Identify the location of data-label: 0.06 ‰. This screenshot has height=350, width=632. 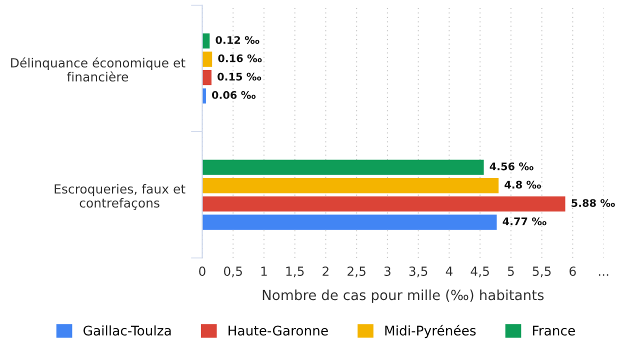
(234, 95).